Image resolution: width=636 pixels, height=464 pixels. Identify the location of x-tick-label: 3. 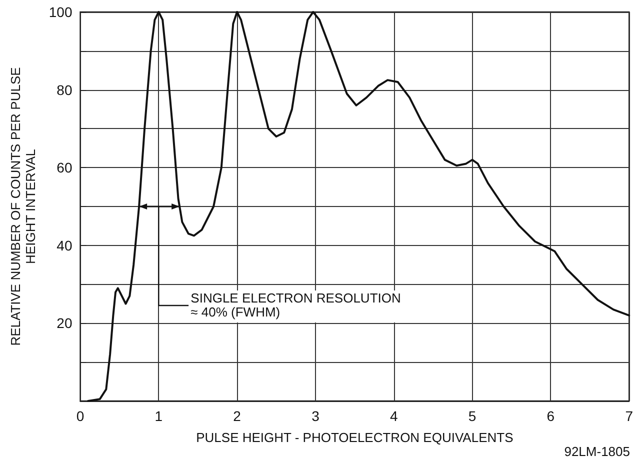
(316, 416).